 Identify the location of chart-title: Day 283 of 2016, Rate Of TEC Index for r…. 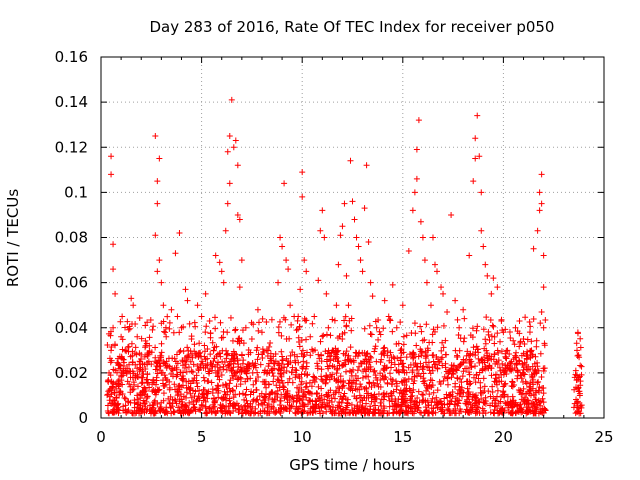
(352, 27).